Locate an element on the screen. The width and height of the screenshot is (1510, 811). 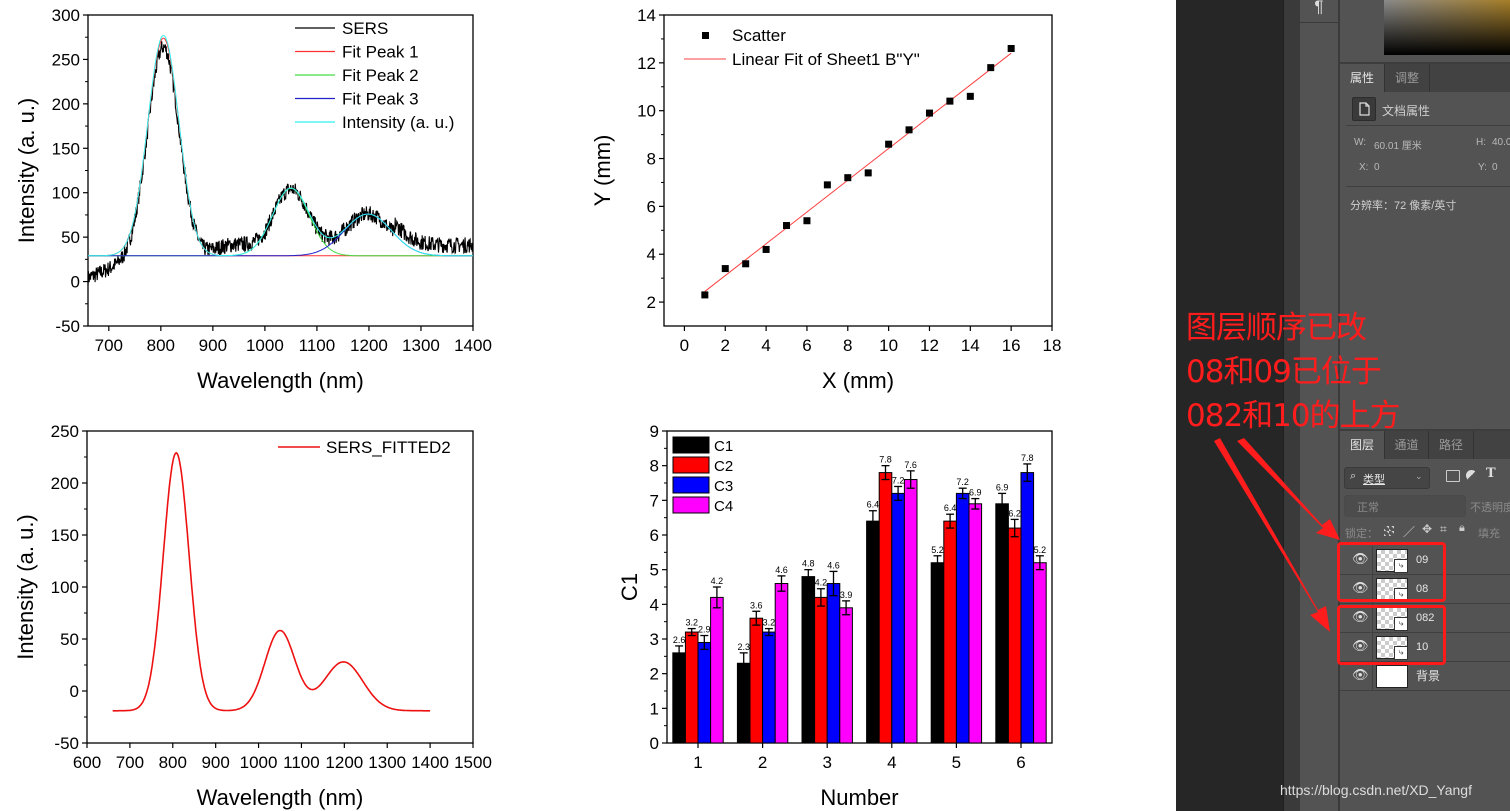
x-axis-label: Wavelength (nm) is located at coordinates (280, 797).